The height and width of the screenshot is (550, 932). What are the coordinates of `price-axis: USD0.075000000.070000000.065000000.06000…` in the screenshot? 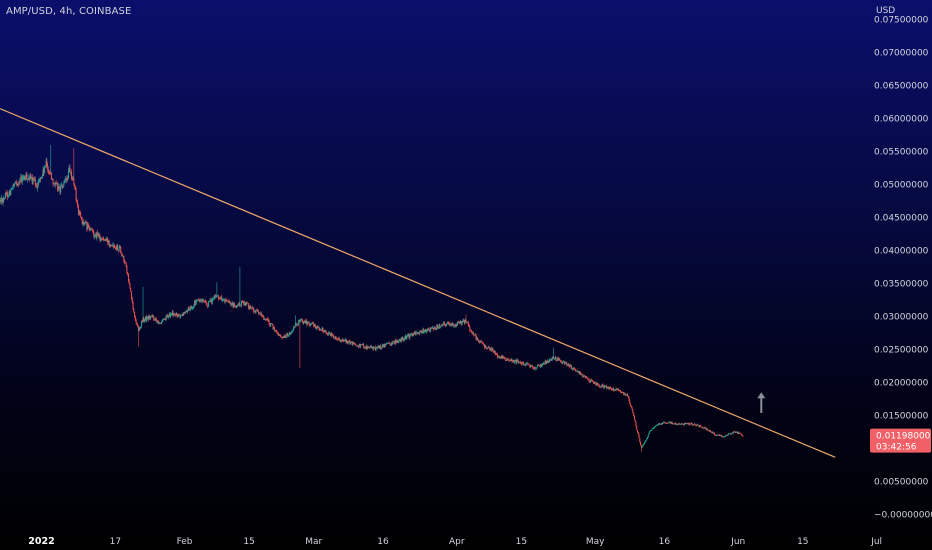 It's located at (901, 263).